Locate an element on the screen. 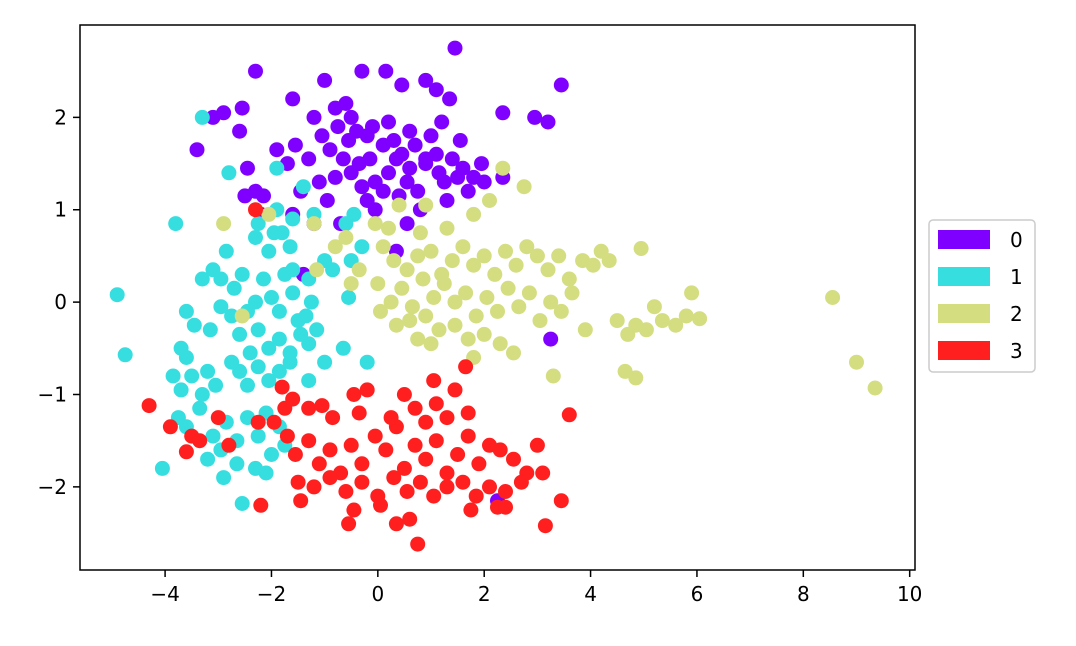 Image resolution: width=1076 pixels, height=646 pixels. x-tick-label: 10 is located at coordinates (909, 594).